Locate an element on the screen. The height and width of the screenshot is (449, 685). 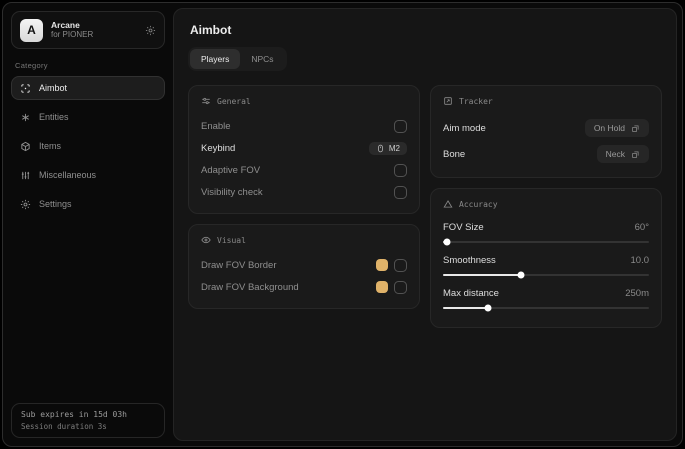
fov-border-color-swatch is located at coordinates (382, 265).